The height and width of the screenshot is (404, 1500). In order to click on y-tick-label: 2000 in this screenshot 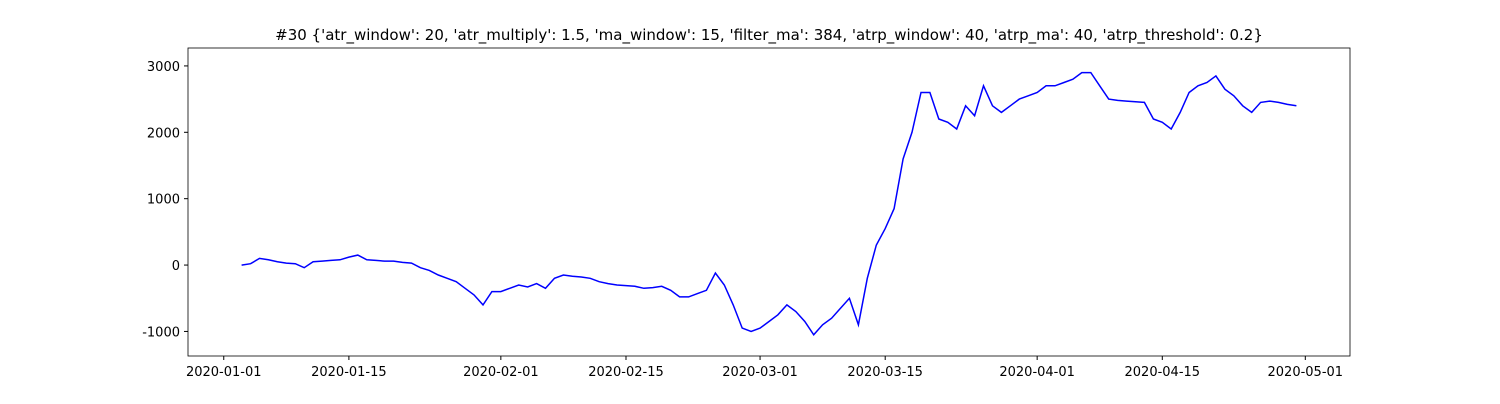, I will do `click(163, 133)`.